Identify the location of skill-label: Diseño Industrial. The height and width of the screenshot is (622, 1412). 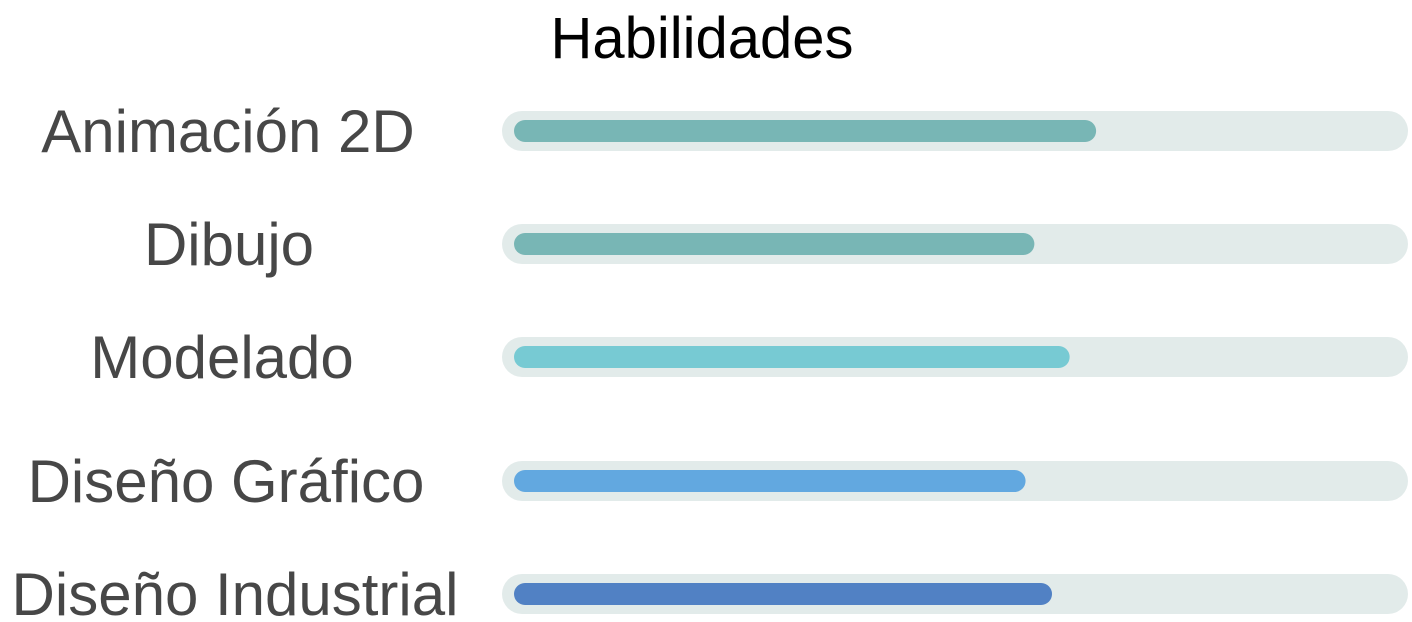
(235, 591).